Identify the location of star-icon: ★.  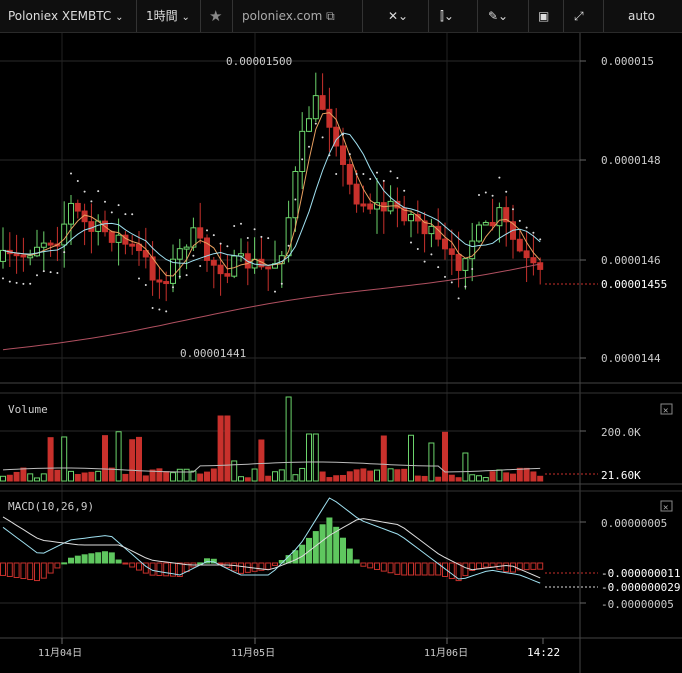
(216, 16).